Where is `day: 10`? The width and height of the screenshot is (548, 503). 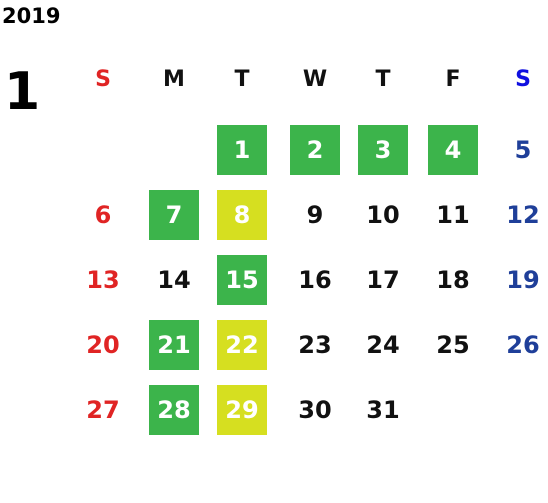 day: 10 is located at coordinates (383, 215).